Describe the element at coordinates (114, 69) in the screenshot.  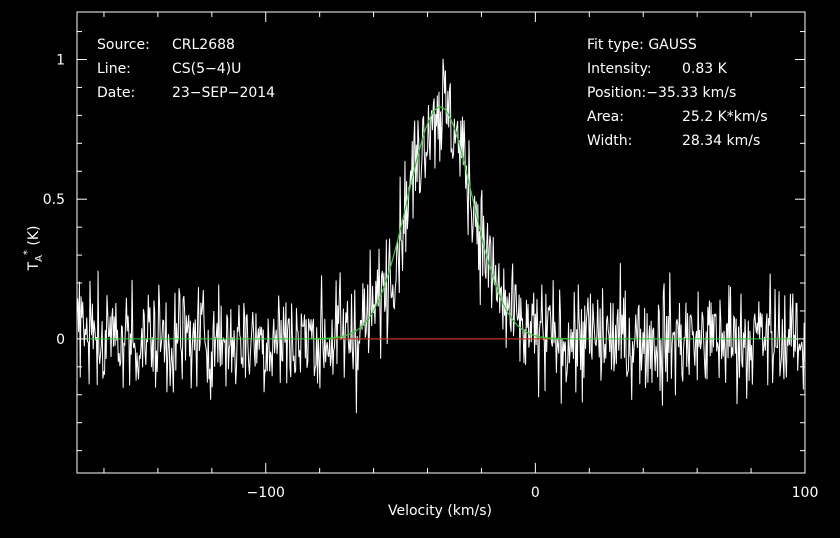
I see `line-label: Line:` at that location.